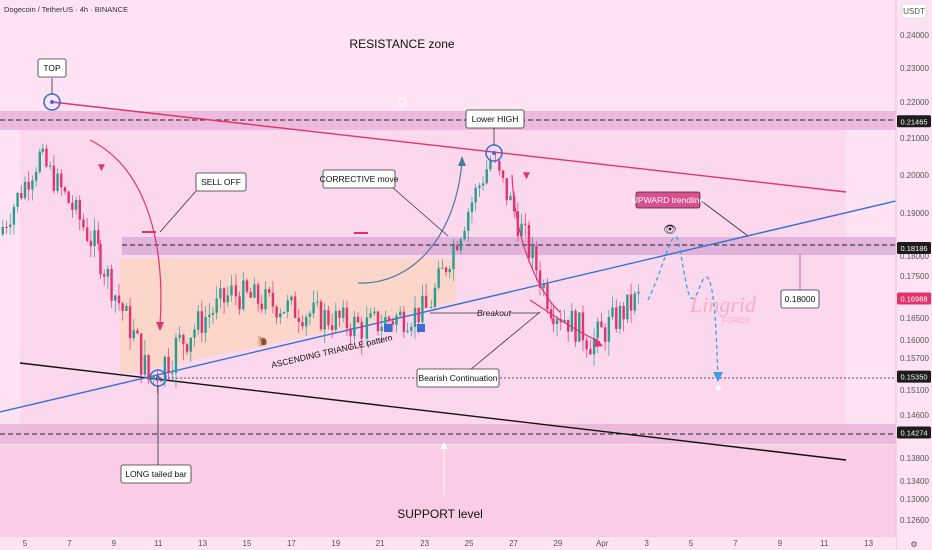  Describe the element at coordinates (914, 543) in the screenshot. I see `chart-settings-button: ⚙` at that location.